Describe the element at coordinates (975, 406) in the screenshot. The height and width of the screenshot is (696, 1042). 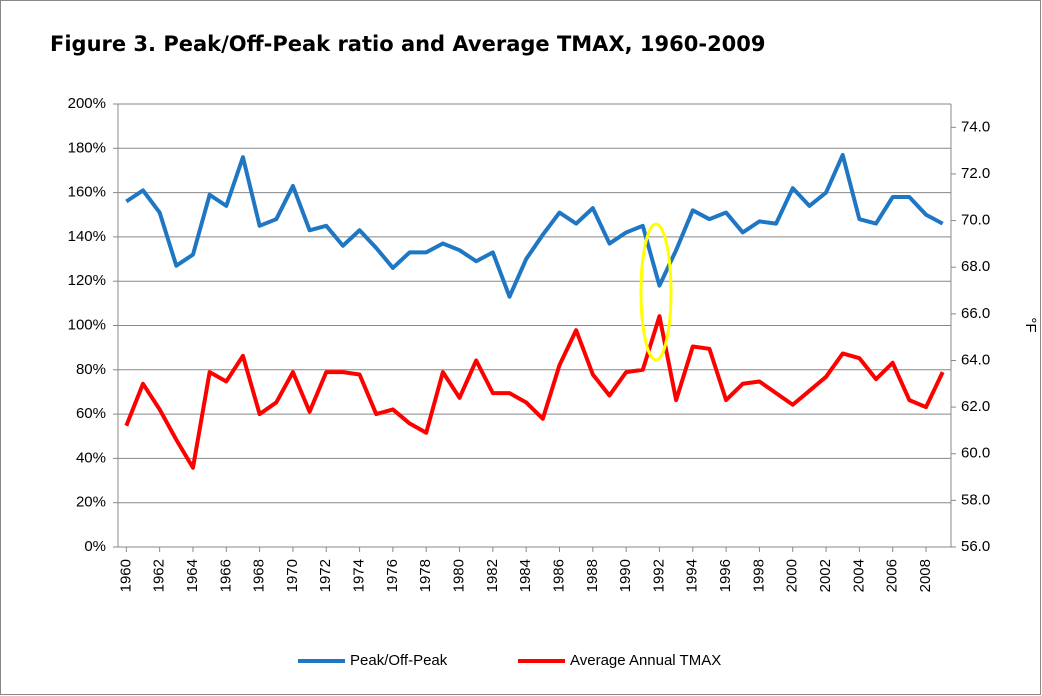
I see `y2-tick-label: 62.0` at that location.